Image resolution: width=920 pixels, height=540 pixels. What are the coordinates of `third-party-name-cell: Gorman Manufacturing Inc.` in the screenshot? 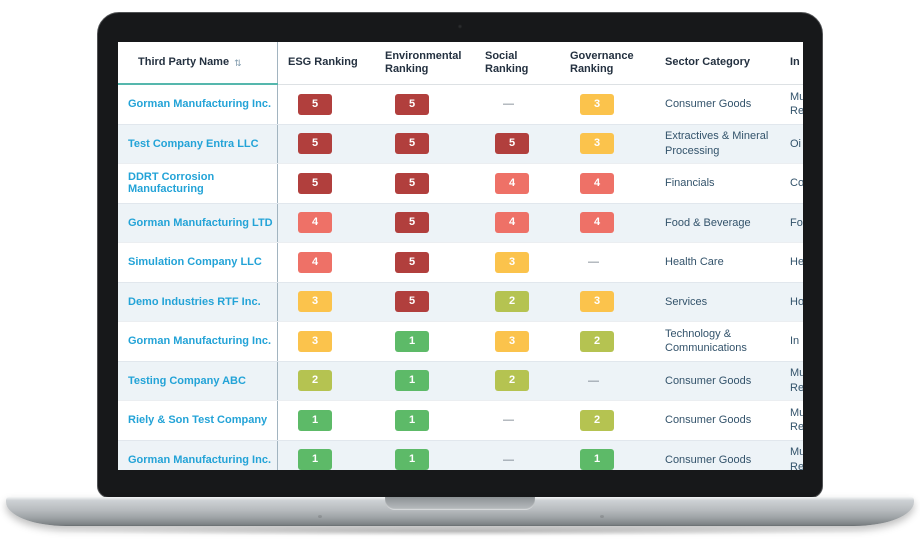 It's located at (198, 104).